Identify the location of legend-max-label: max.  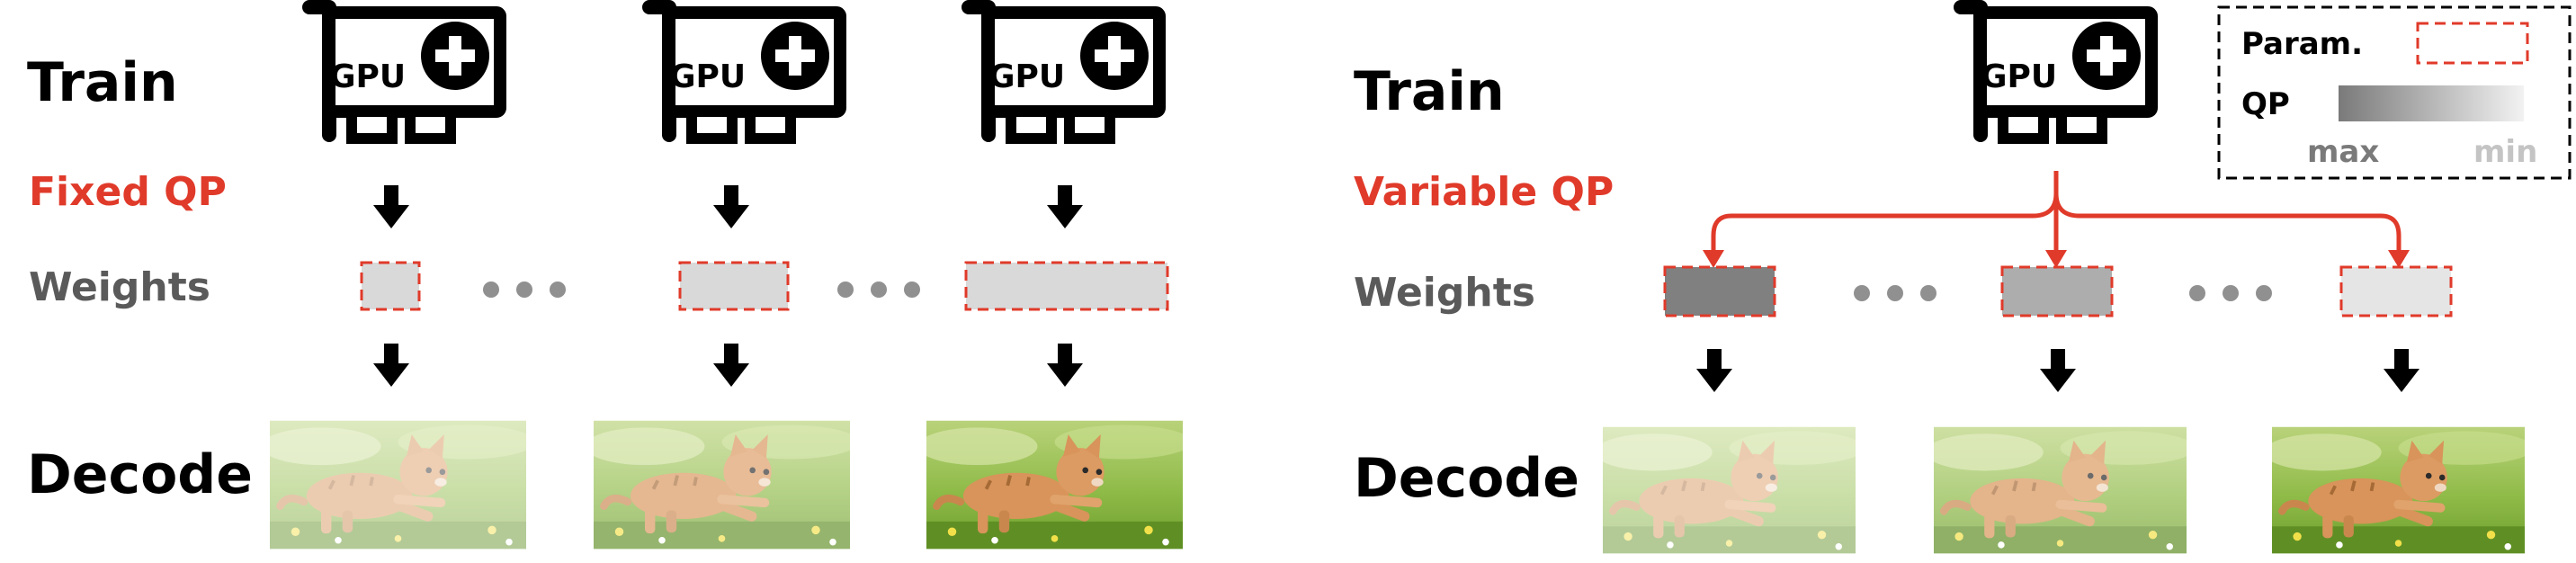
(2343, 152).